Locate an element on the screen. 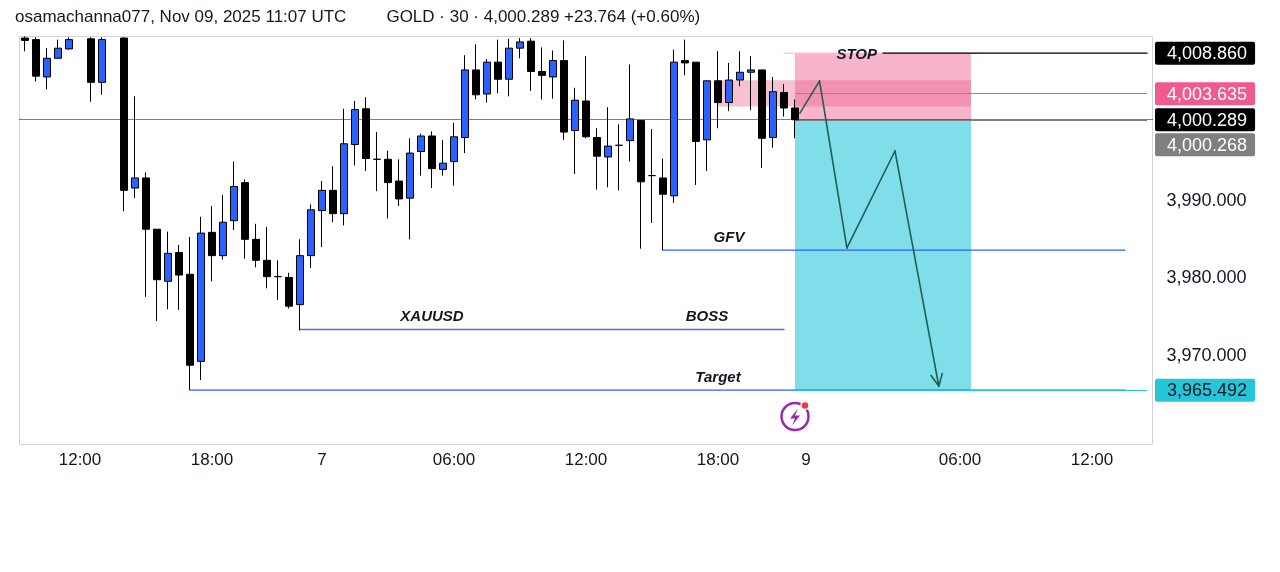  chart-title: osamachanna077, Nov 09, 2025 11:07 UTC is located at coordinates (181, 17).